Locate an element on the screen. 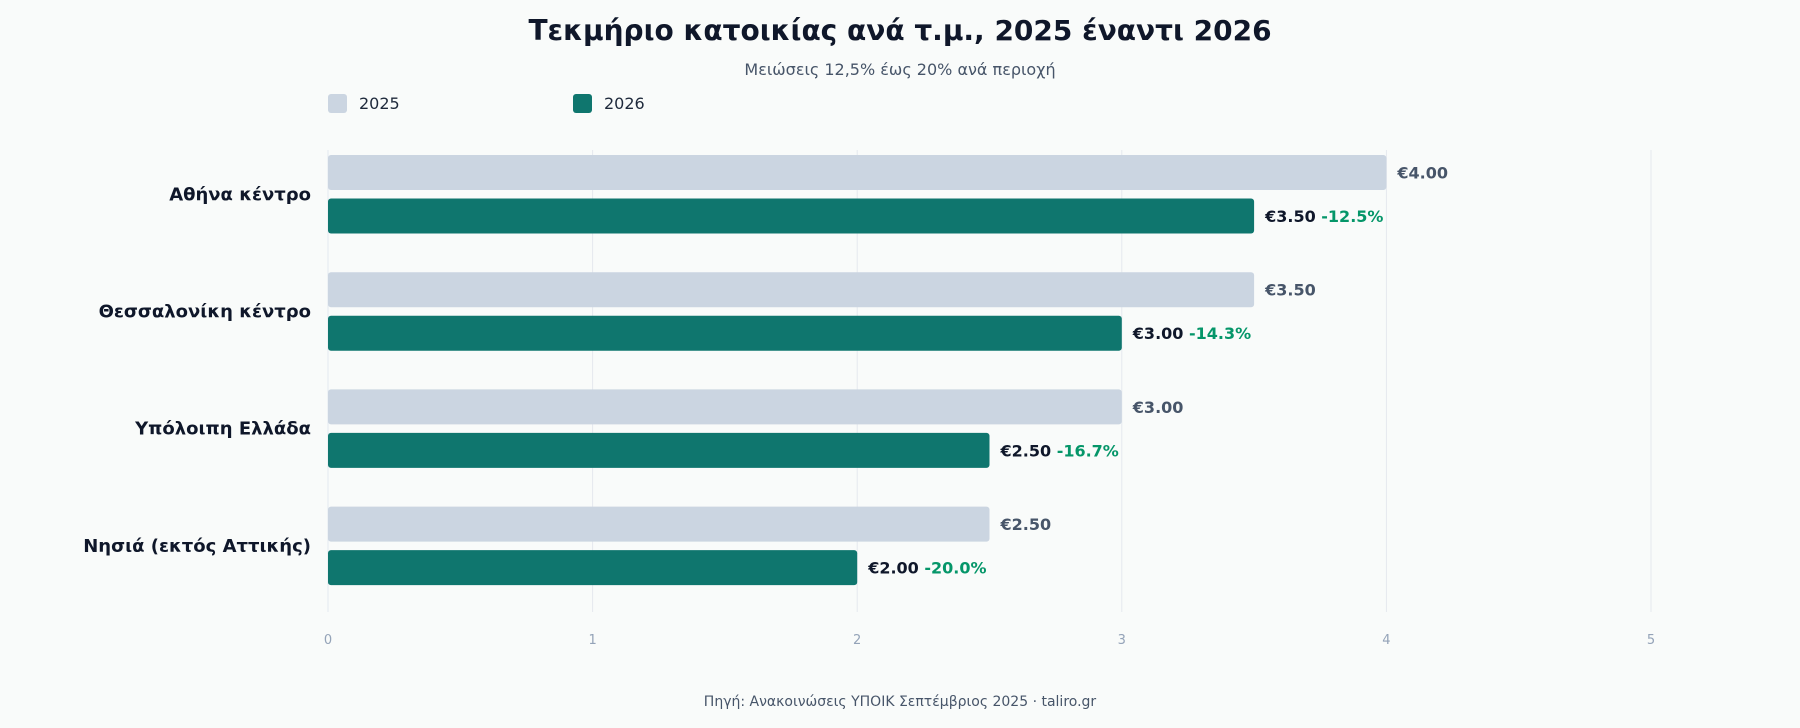  value-label-2026-2: €2.50 -16.7% is located at coordinates (1059, 450).